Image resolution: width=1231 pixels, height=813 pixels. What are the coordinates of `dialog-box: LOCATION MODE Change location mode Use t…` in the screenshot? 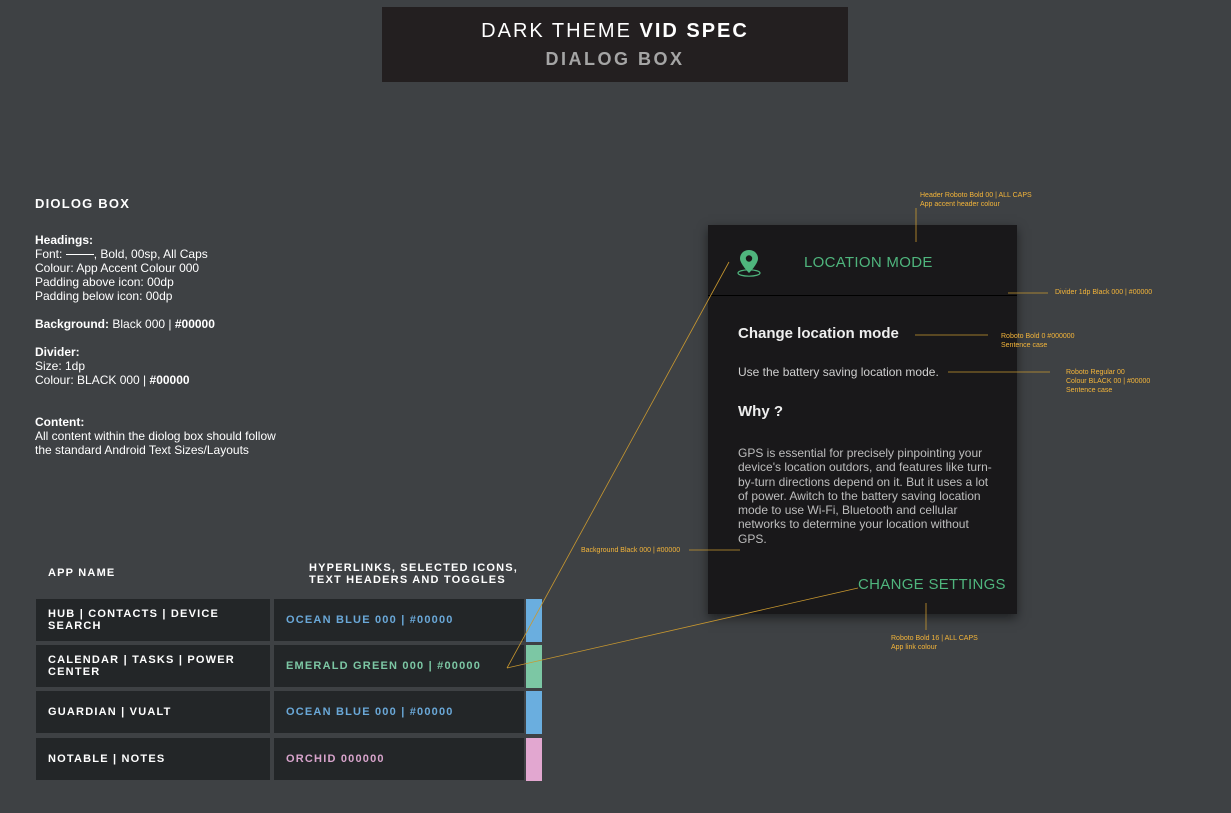 It's located at (862, 419).